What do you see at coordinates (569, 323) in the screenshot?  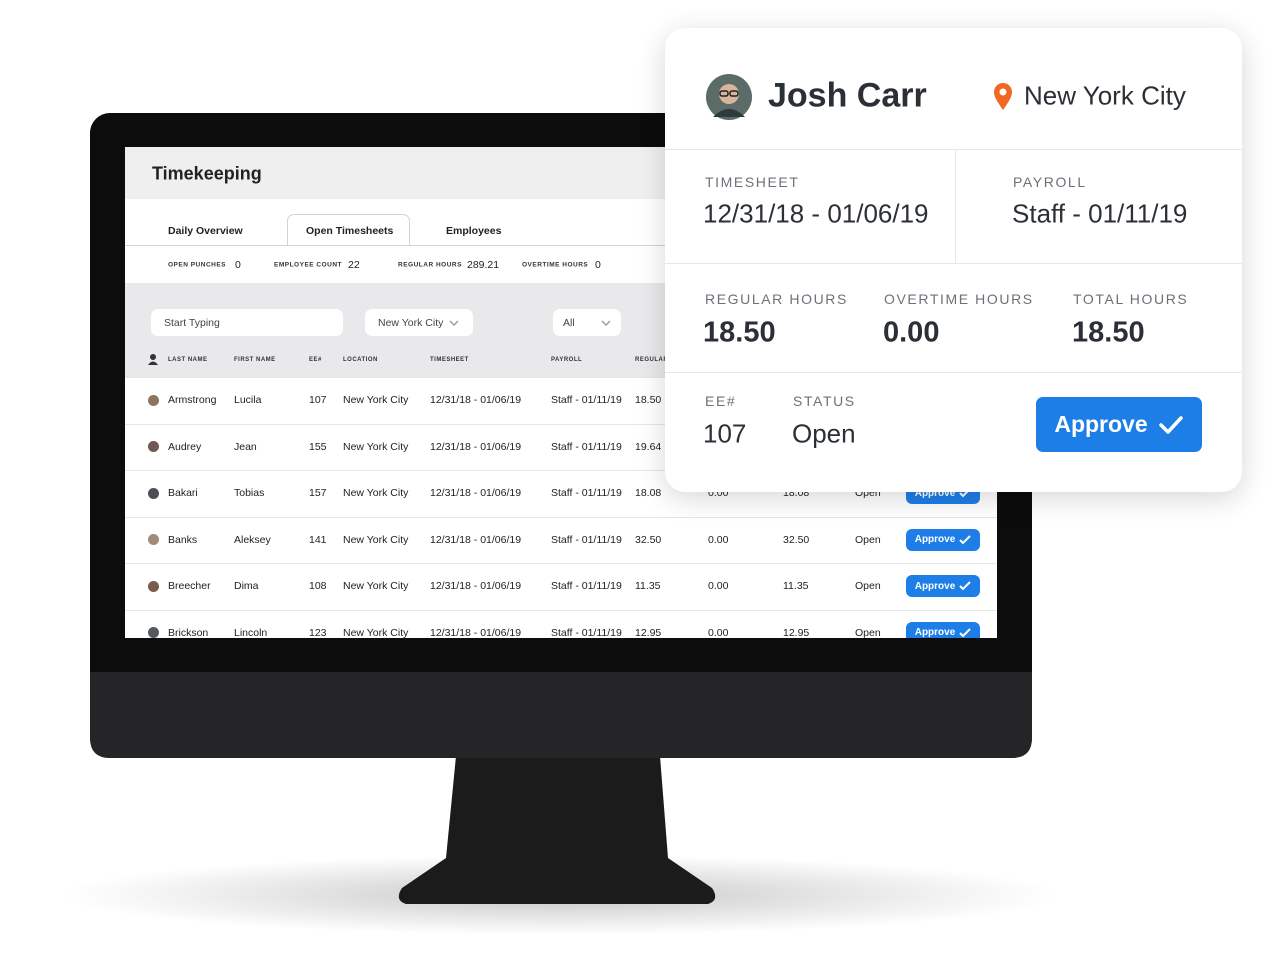 I see `status-filter: All` at bounding box center [569, 323].